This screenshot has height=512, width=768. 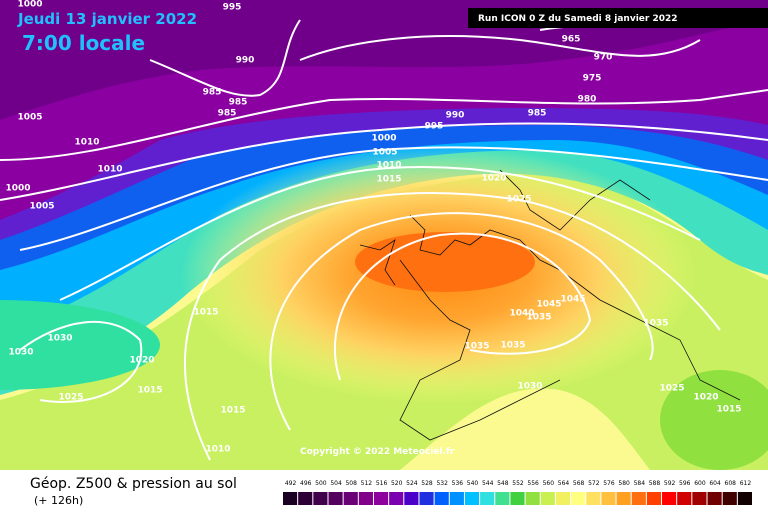 What do you see at coordinates (83, 43) in the screenshot?
I see `forecast-time: 7:00 locale` at bounding box center [83, 43].